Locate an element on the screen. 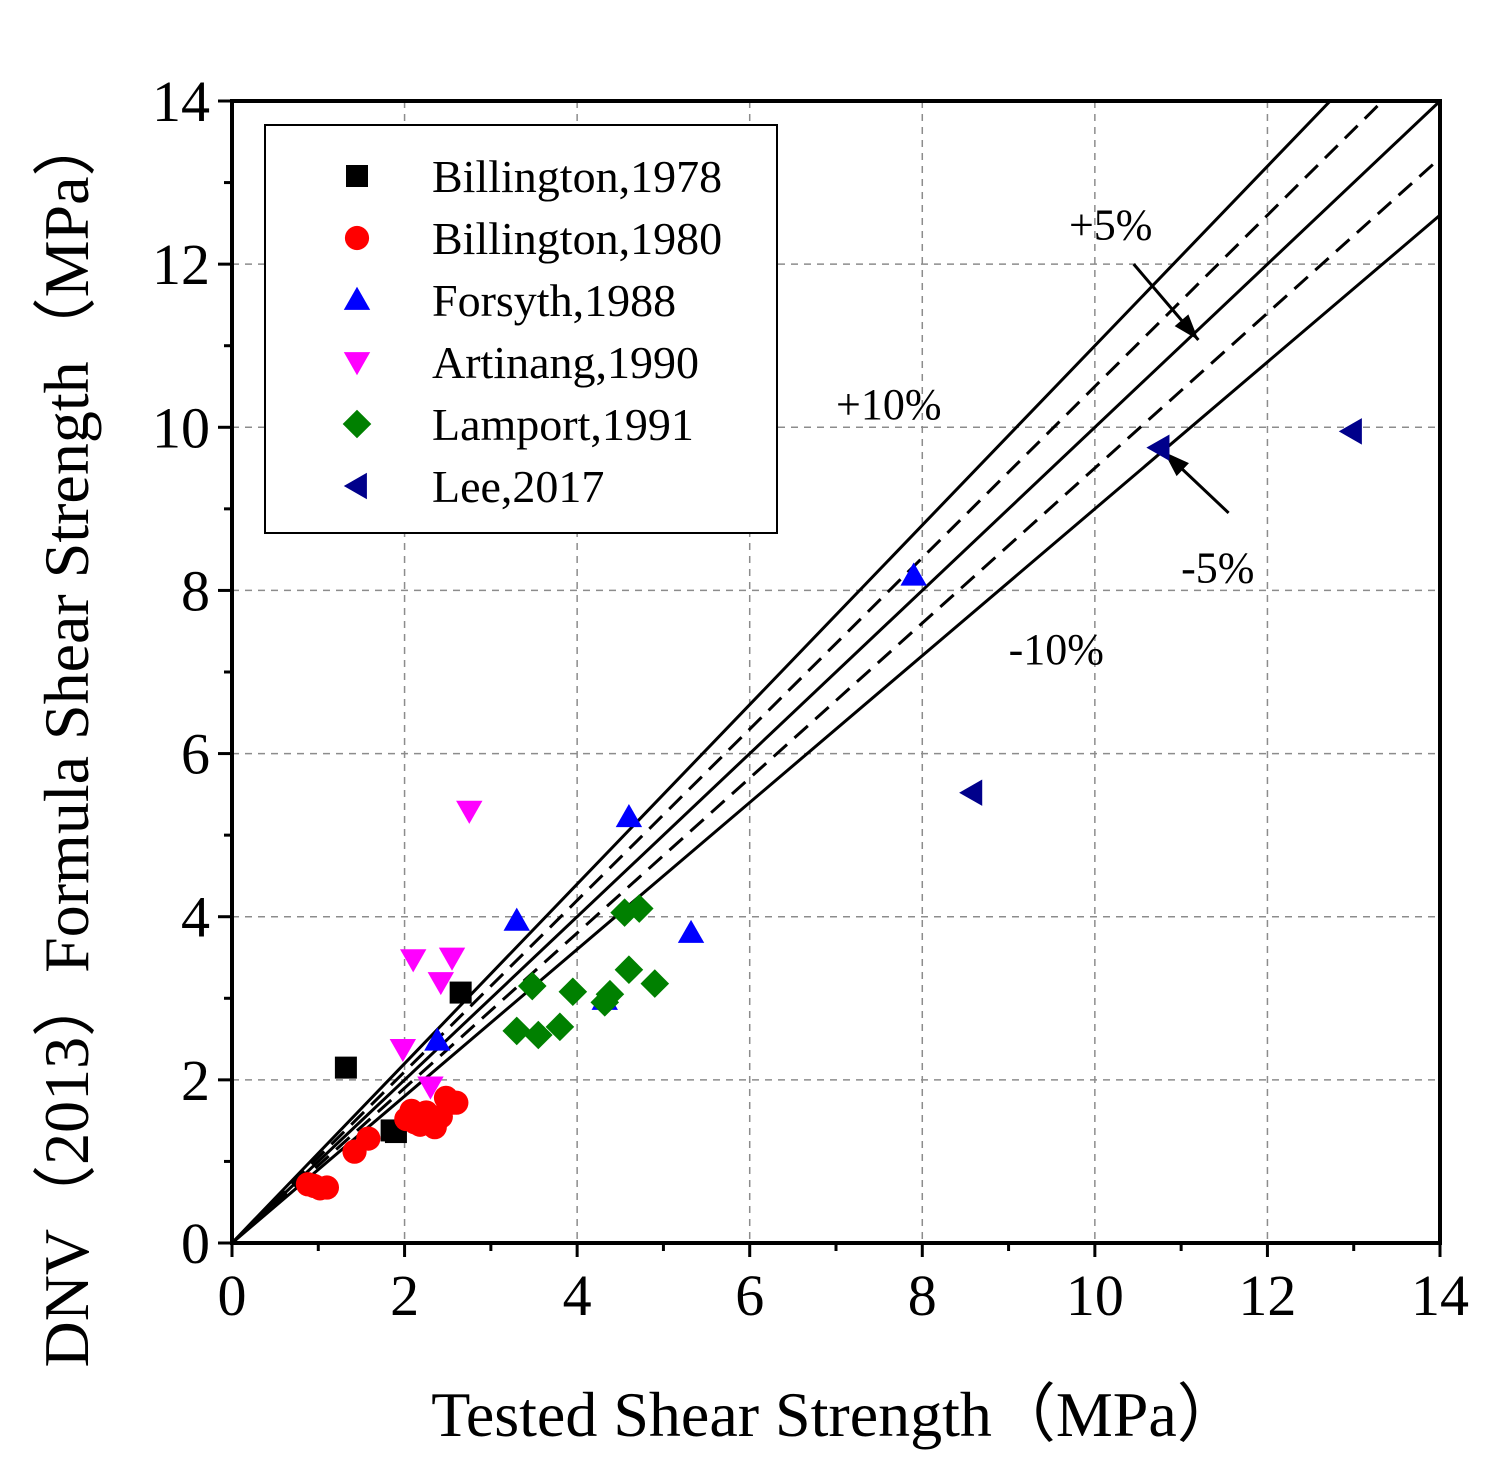 Image resolution: width=1503 pixels, height=1479 pixels. annotation-arrows is located at coordinates (1181, 389).